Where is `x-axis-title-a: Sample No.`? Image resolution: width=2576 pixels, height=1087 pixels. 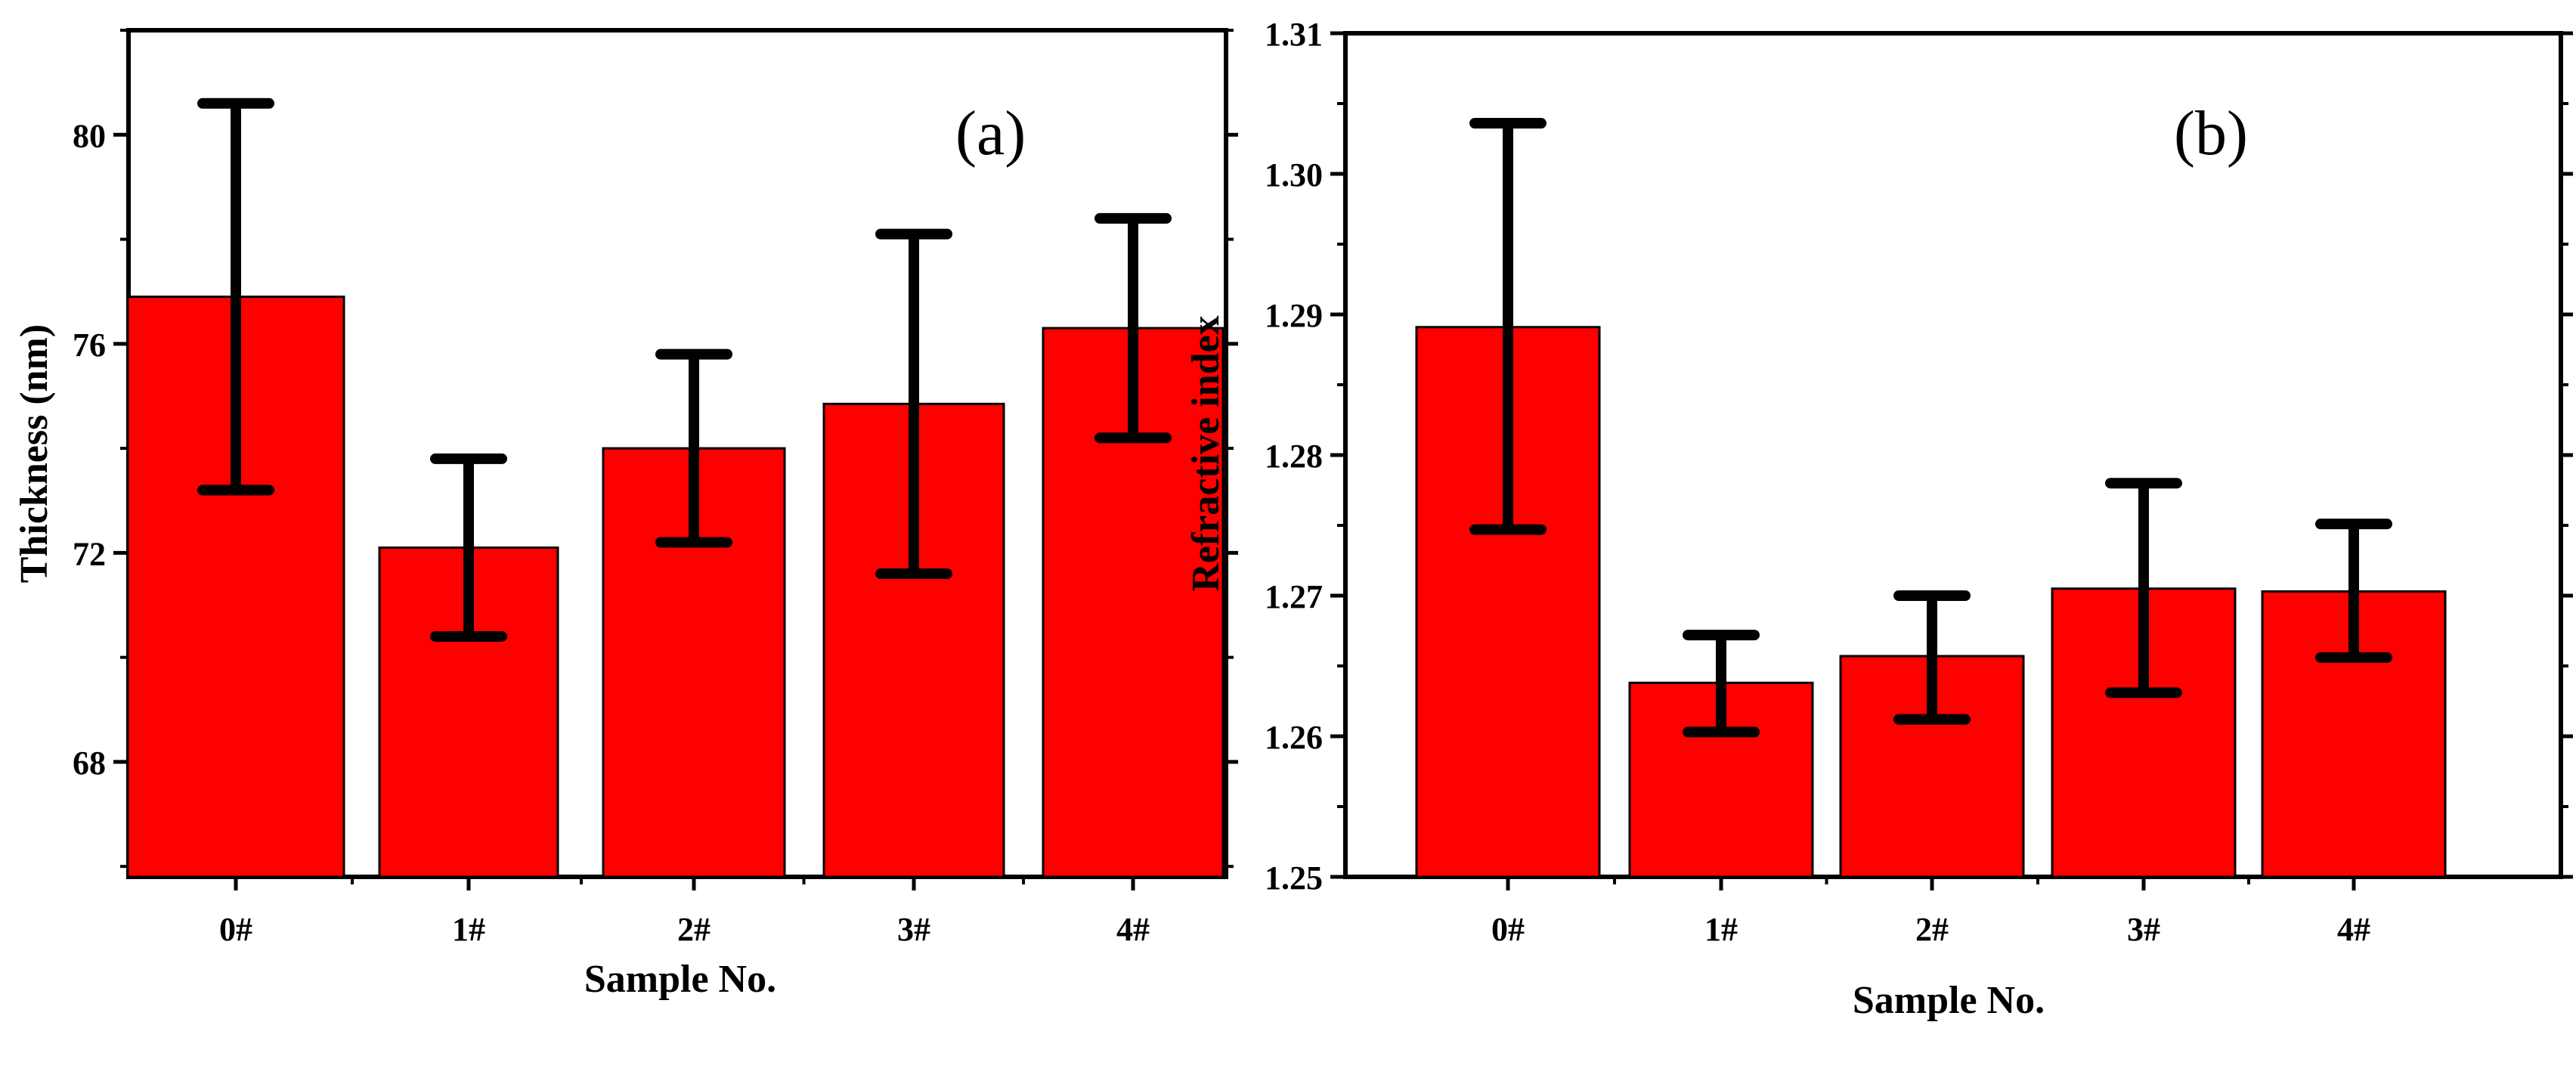 x-axis-title-a: Sample No. is located at coordinates (680, 980).